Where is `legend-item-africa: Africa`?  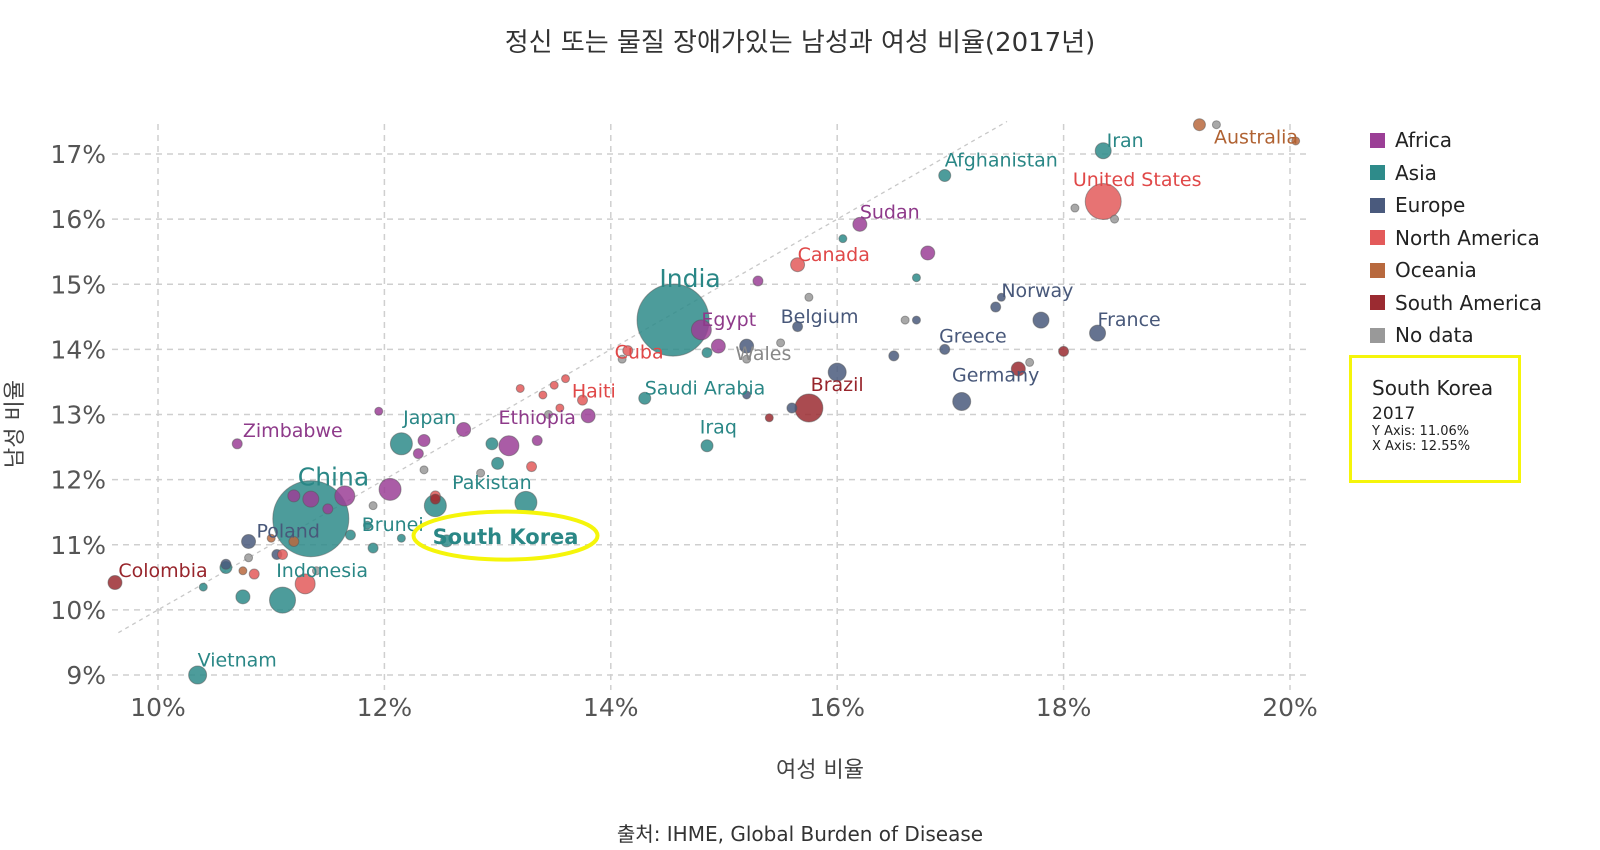 legend-item-africa: Africa is located at coordinates (1456, 140).